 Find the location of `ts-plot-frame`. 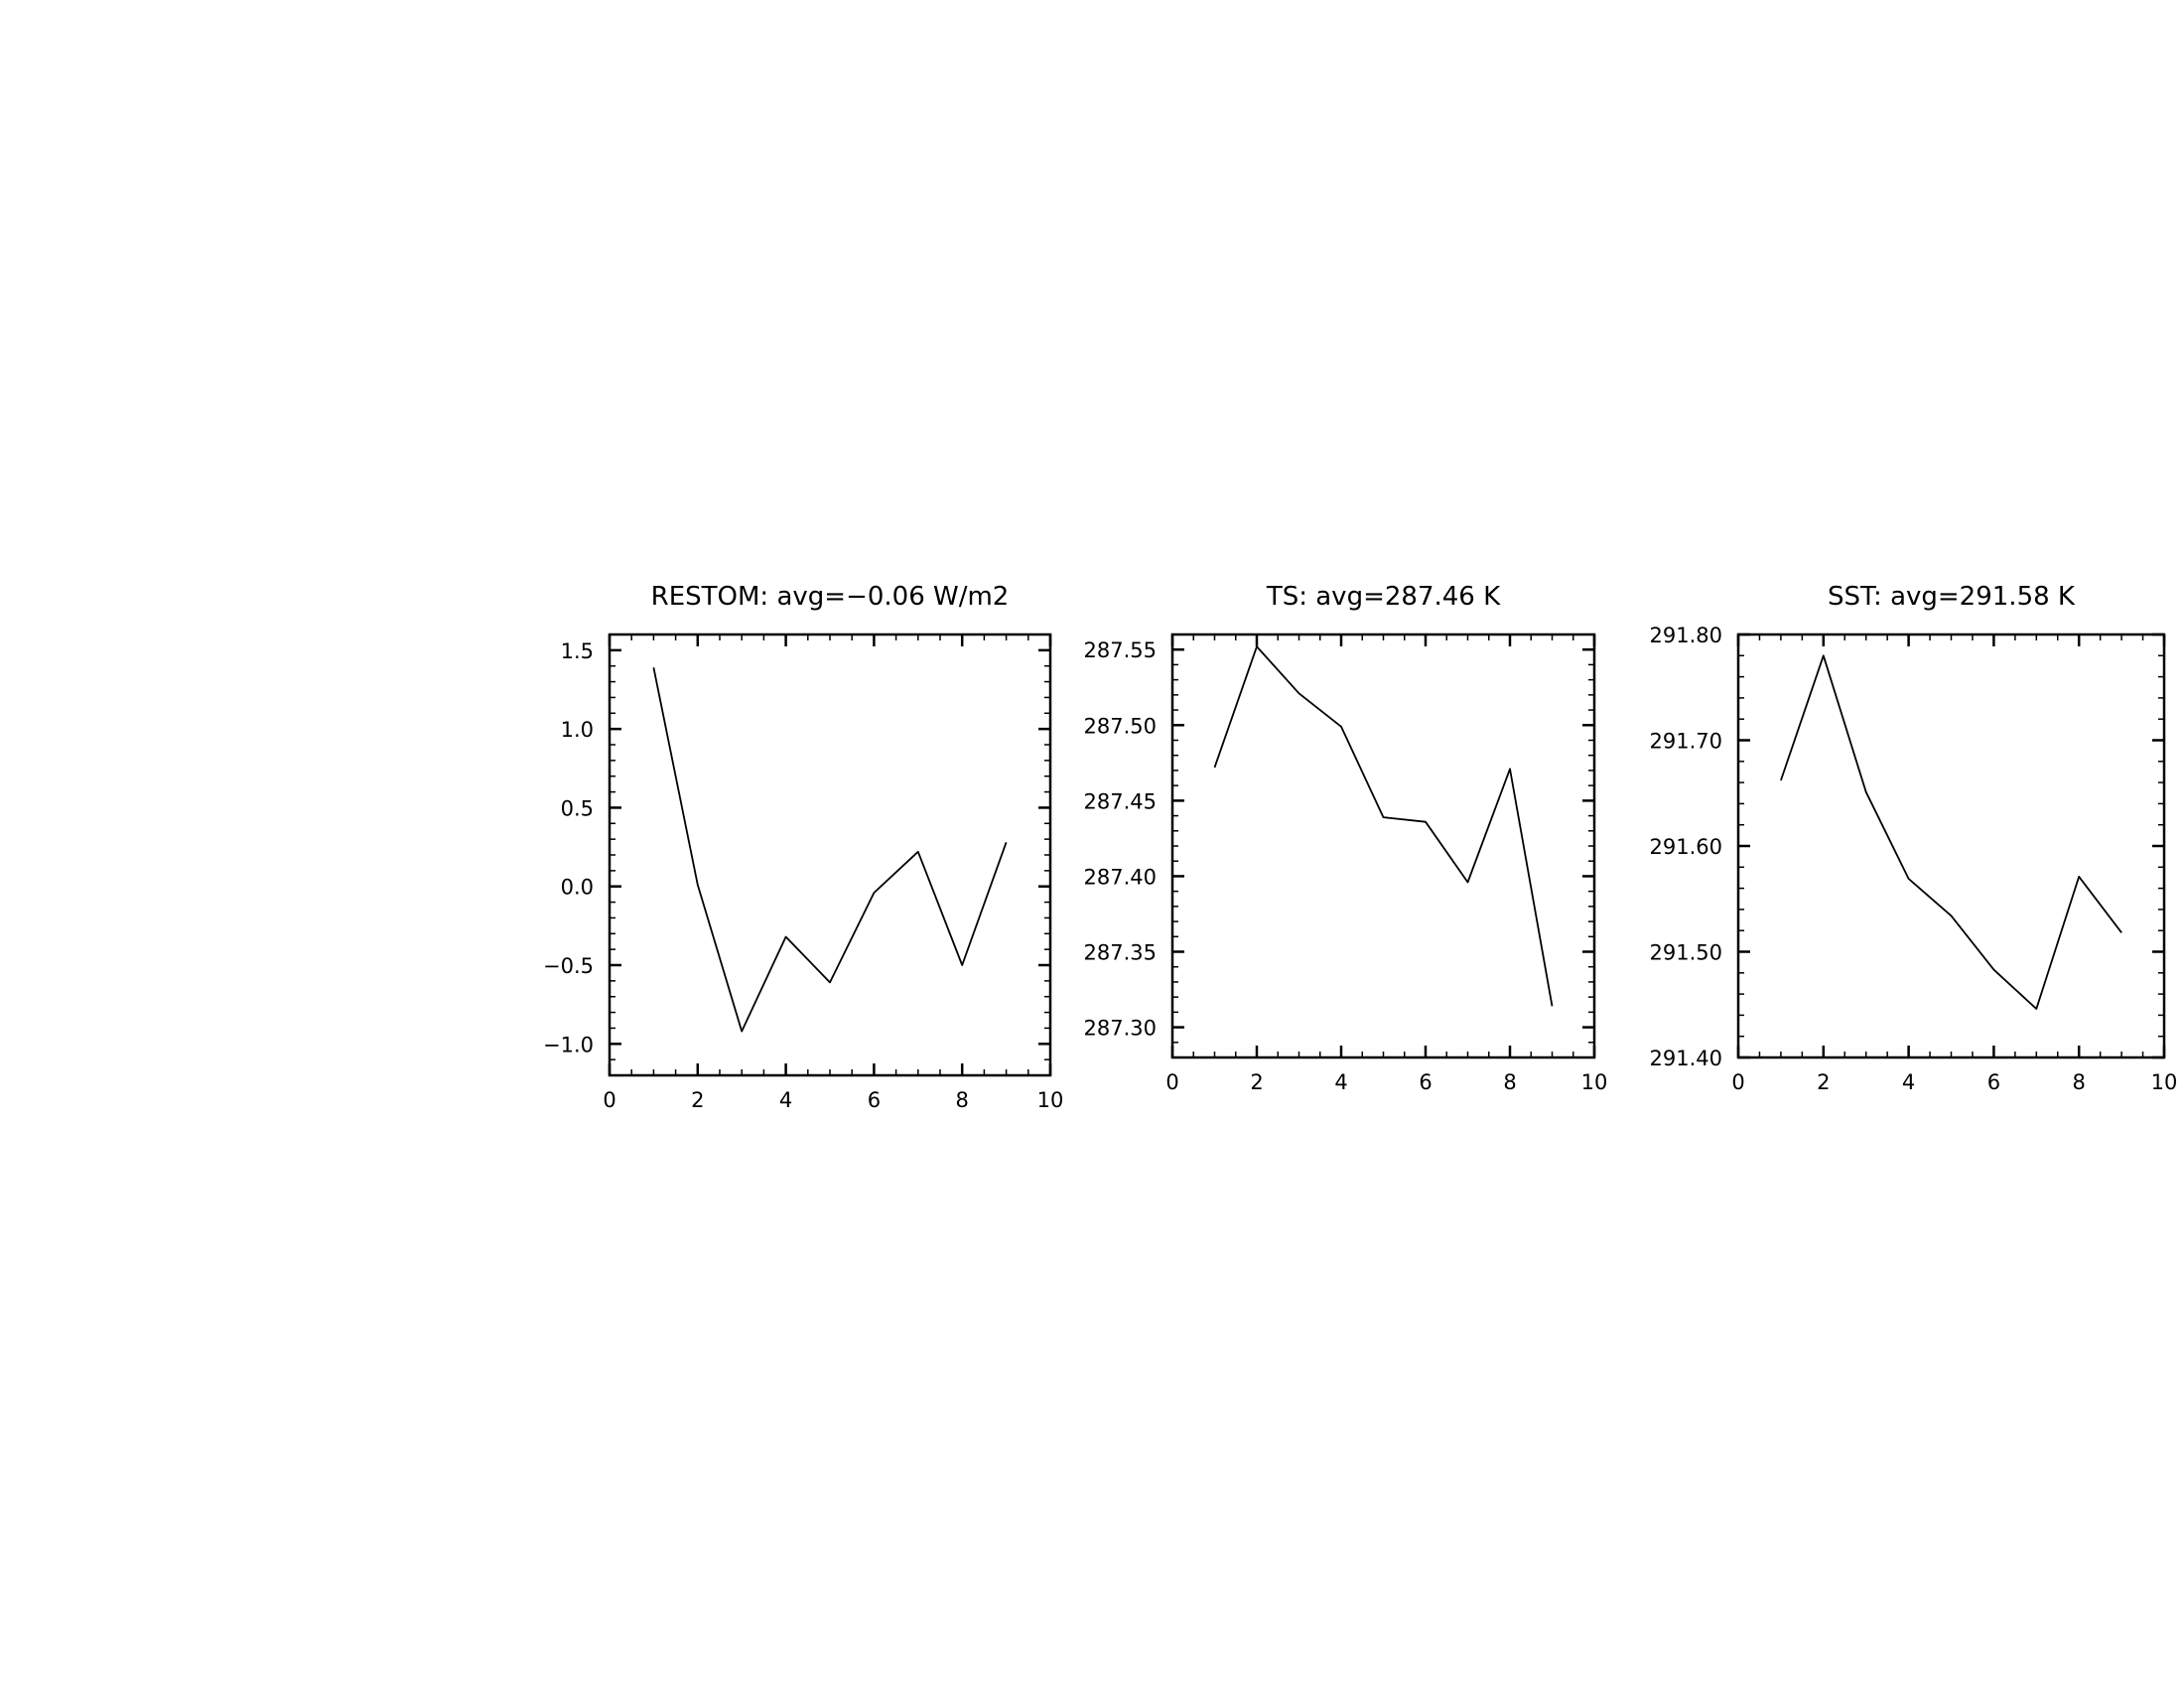

ts-plot-frame is located at coordinates (1383, 846).